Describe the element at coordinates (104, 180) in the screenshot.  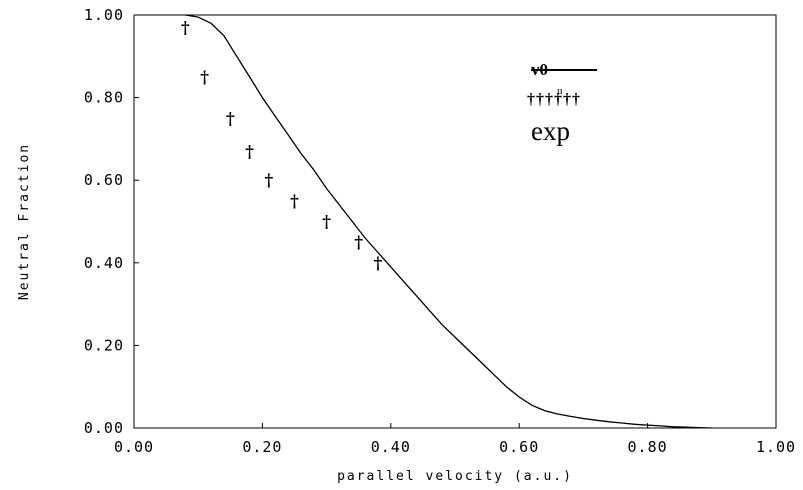
I see `y-tick-label: 0.60` at that location.